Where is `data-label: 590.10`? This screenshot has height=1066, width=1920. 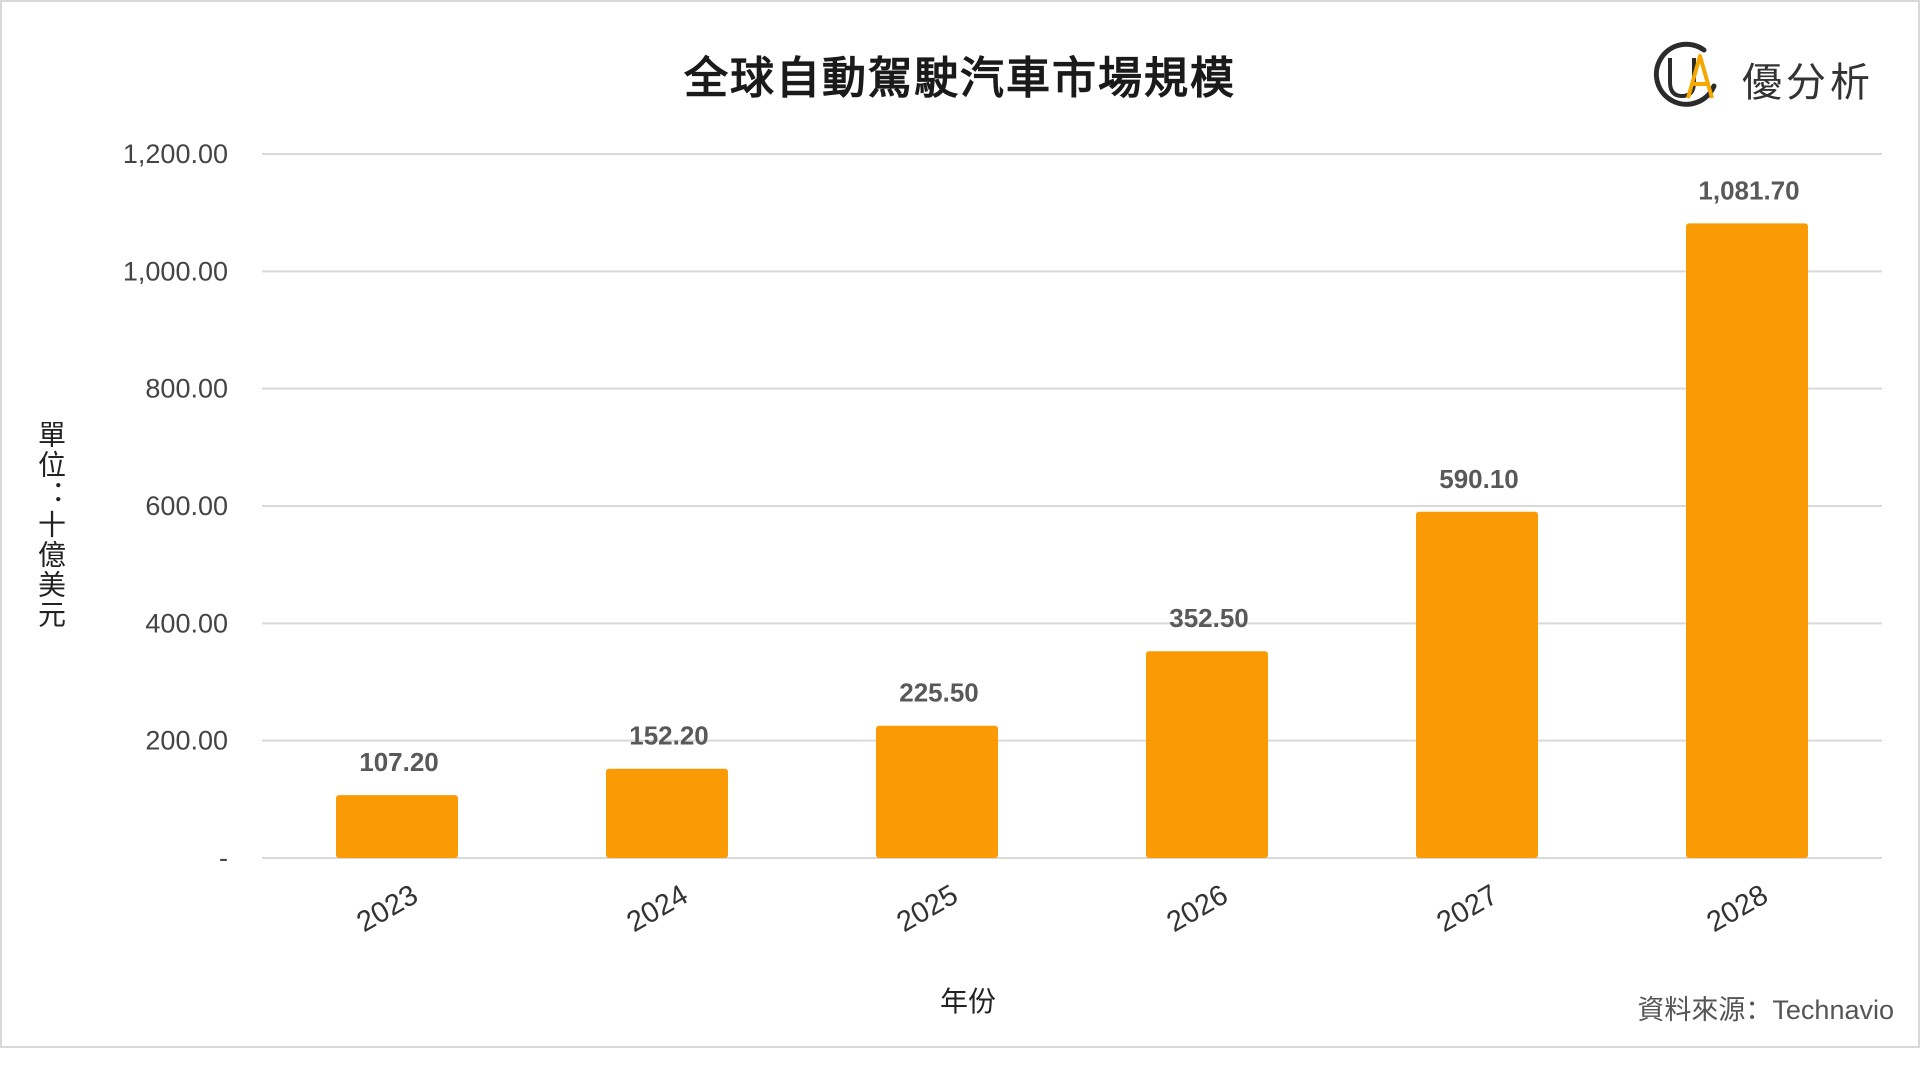 data-label: 590.10 is located at coordinates (1479, 479).